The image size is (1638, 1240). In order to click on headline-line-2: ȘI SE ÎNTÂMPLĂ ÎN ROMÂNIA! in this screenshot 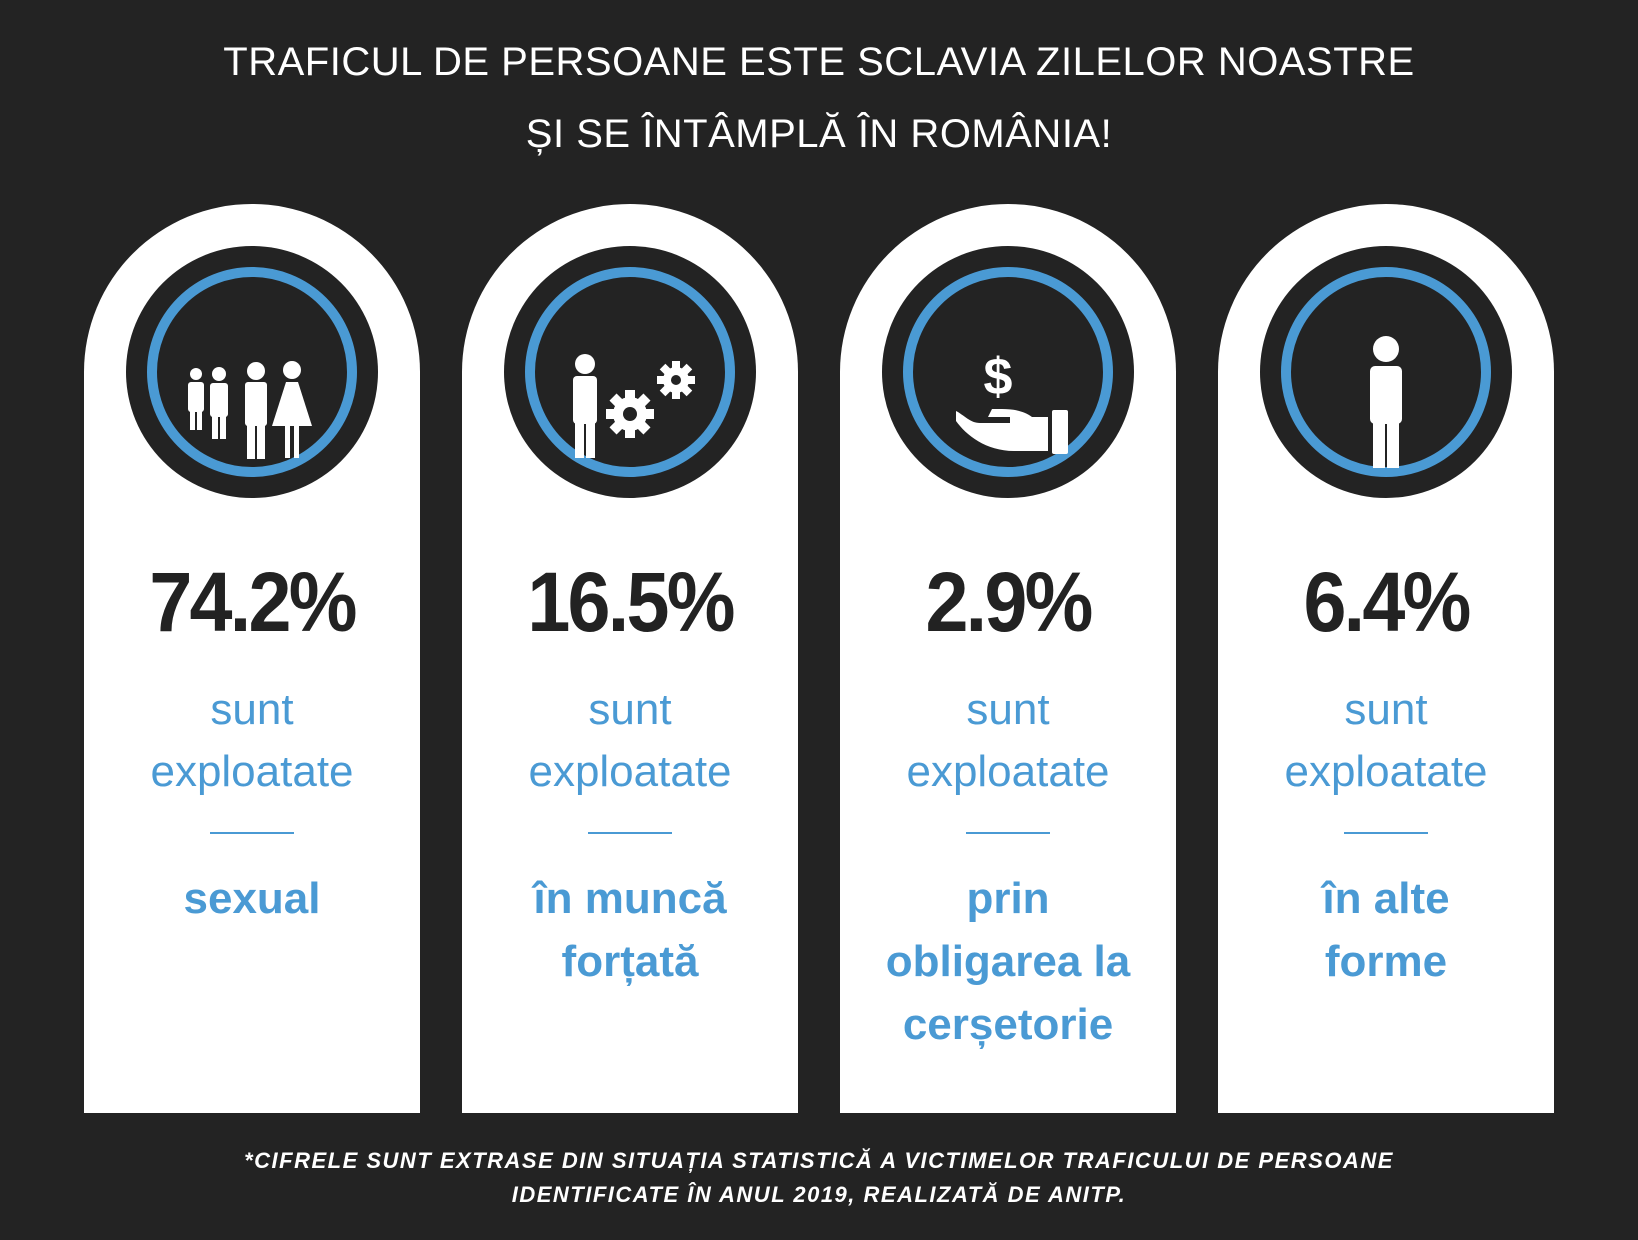, I will do `click(819, 134)`.